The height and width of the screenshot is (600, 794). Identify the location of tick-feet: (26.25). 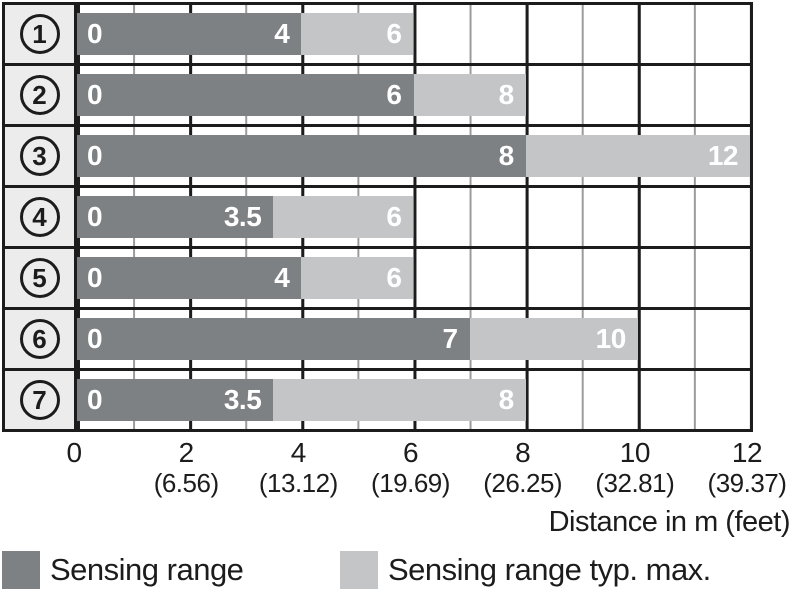
(523, 483).